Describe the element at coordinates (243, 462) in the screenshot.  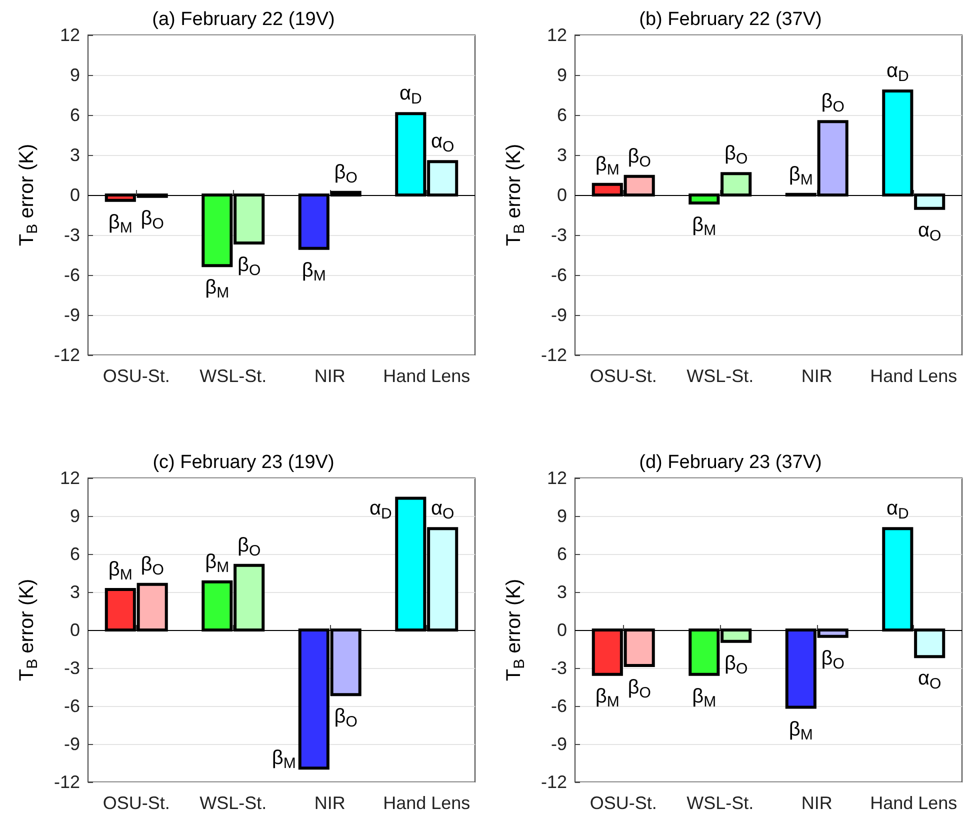
I see `chart-title: (c) February 23 (19V)` at that location.